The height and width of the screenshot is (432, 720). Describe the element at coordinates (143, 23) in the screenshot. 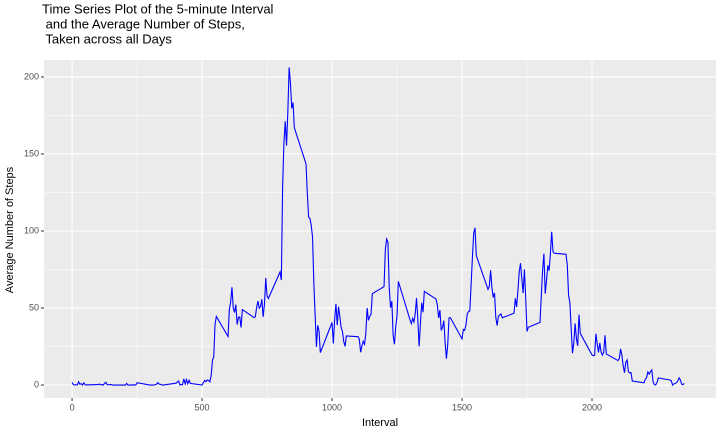

I see `chart-title-line: and the Average Number of Steps,` at that location.